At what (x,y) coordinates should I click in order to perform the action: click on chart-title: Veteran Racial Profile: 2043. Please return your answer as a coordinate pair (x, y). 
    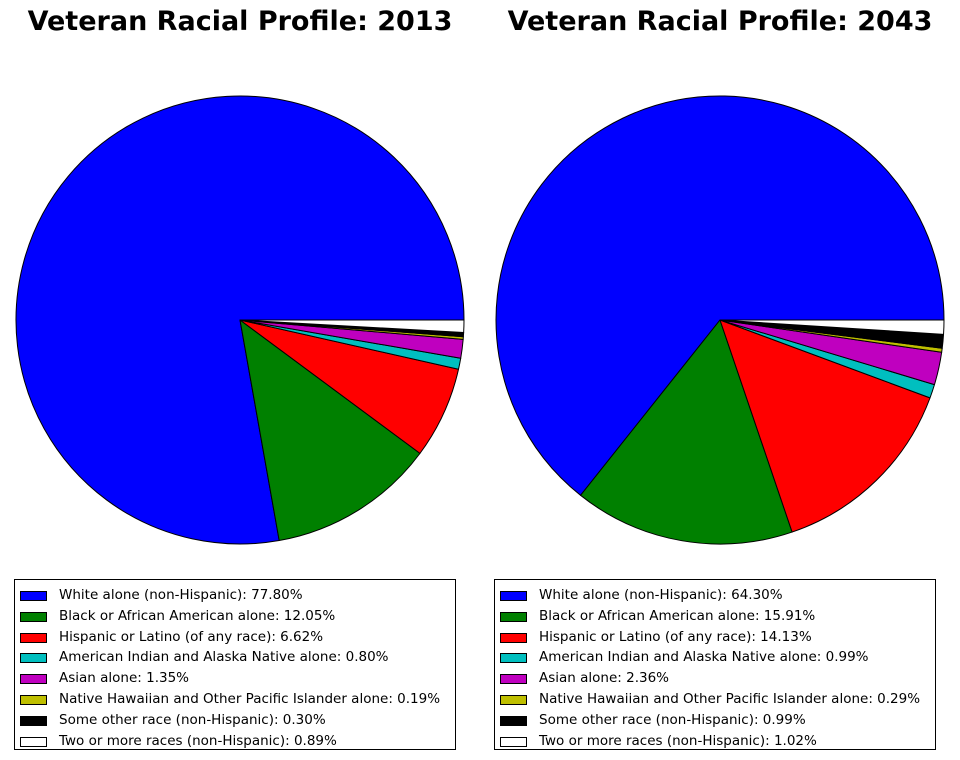
    Looking at the image, I should click on (720, 21).